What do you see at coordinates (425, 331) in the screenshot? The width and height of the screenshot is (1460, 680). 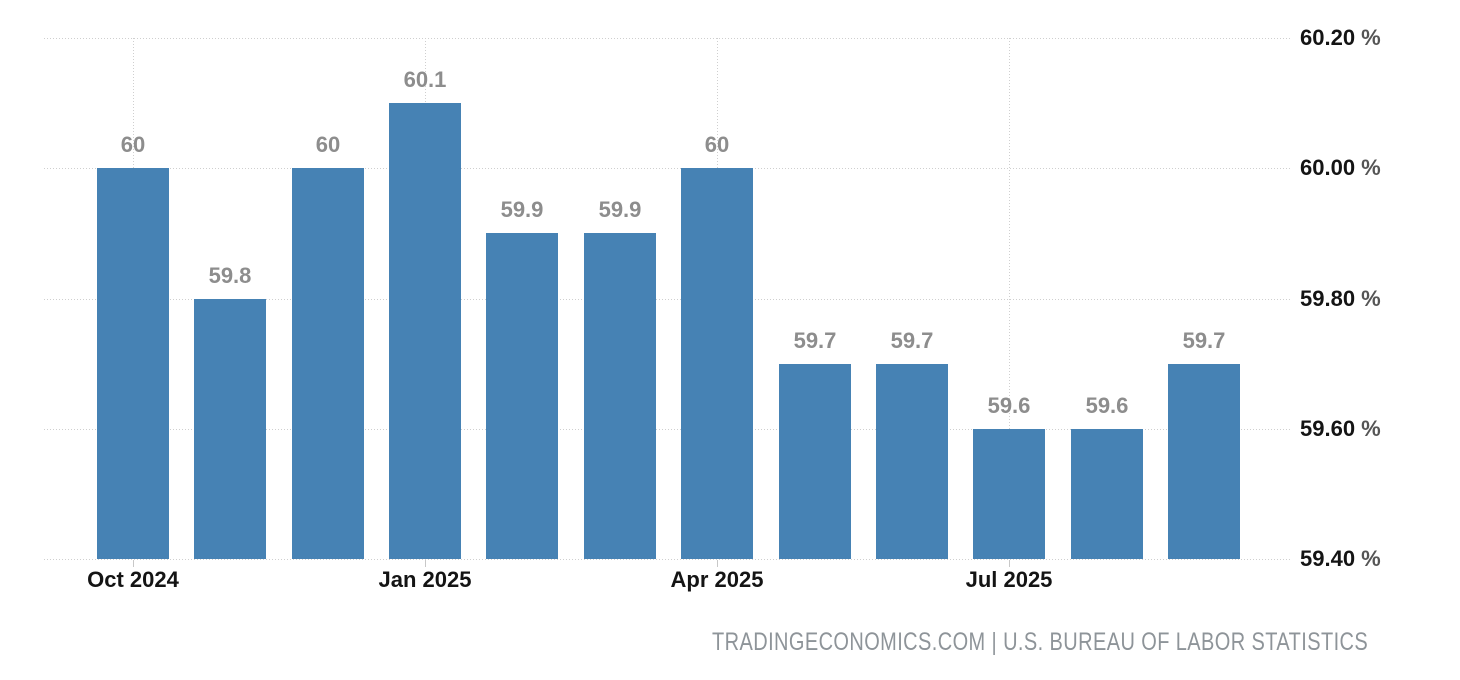 I see `bar-jan-2025` at bounding box center [425, 331].